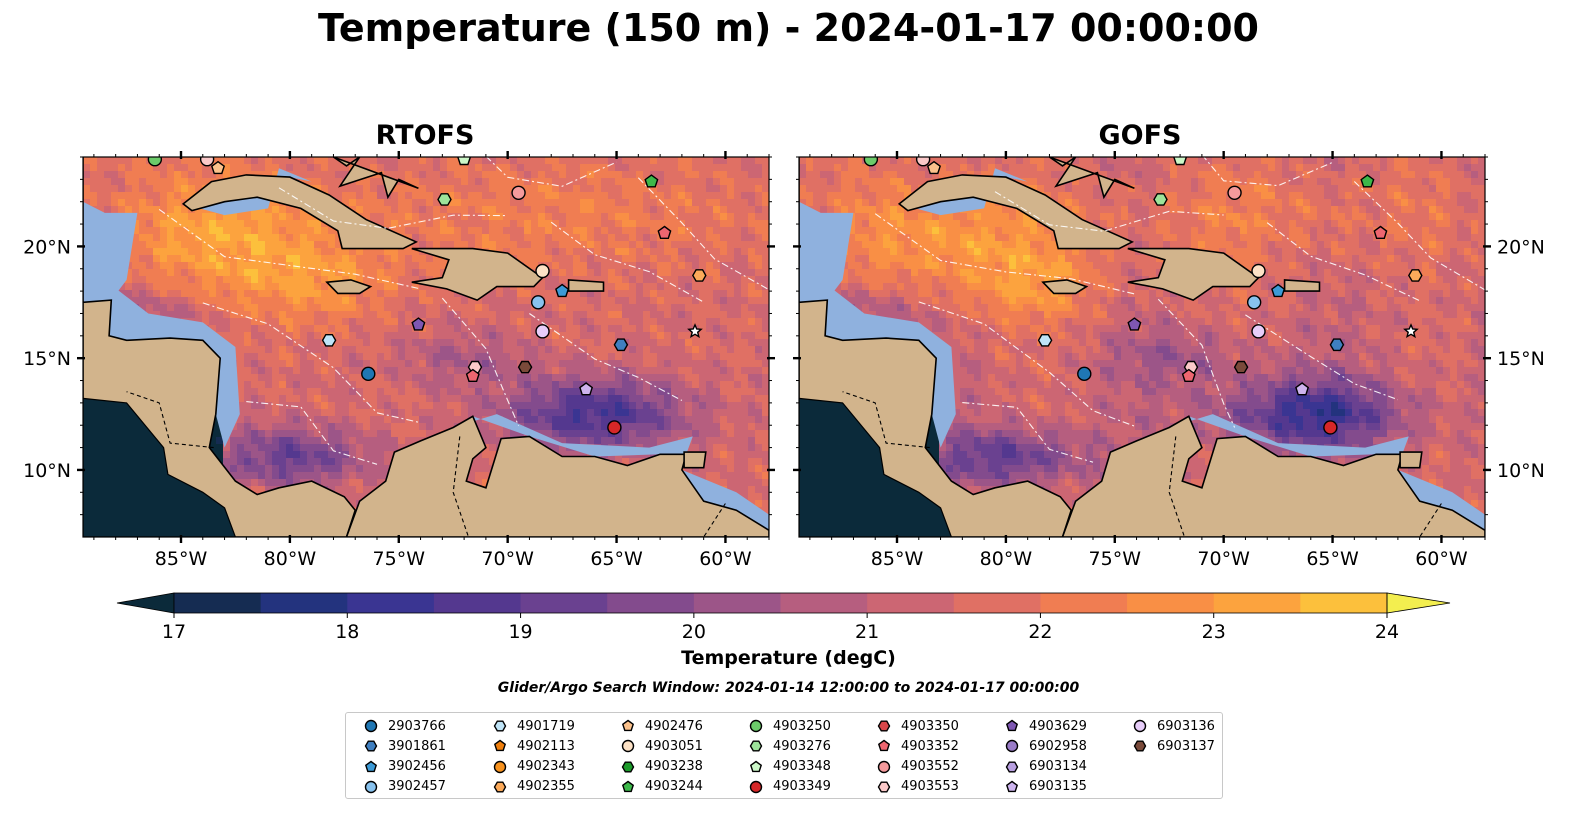 The image size is (1577, 827). I want to click on legend-label: 6903134, so click(1058, 767).